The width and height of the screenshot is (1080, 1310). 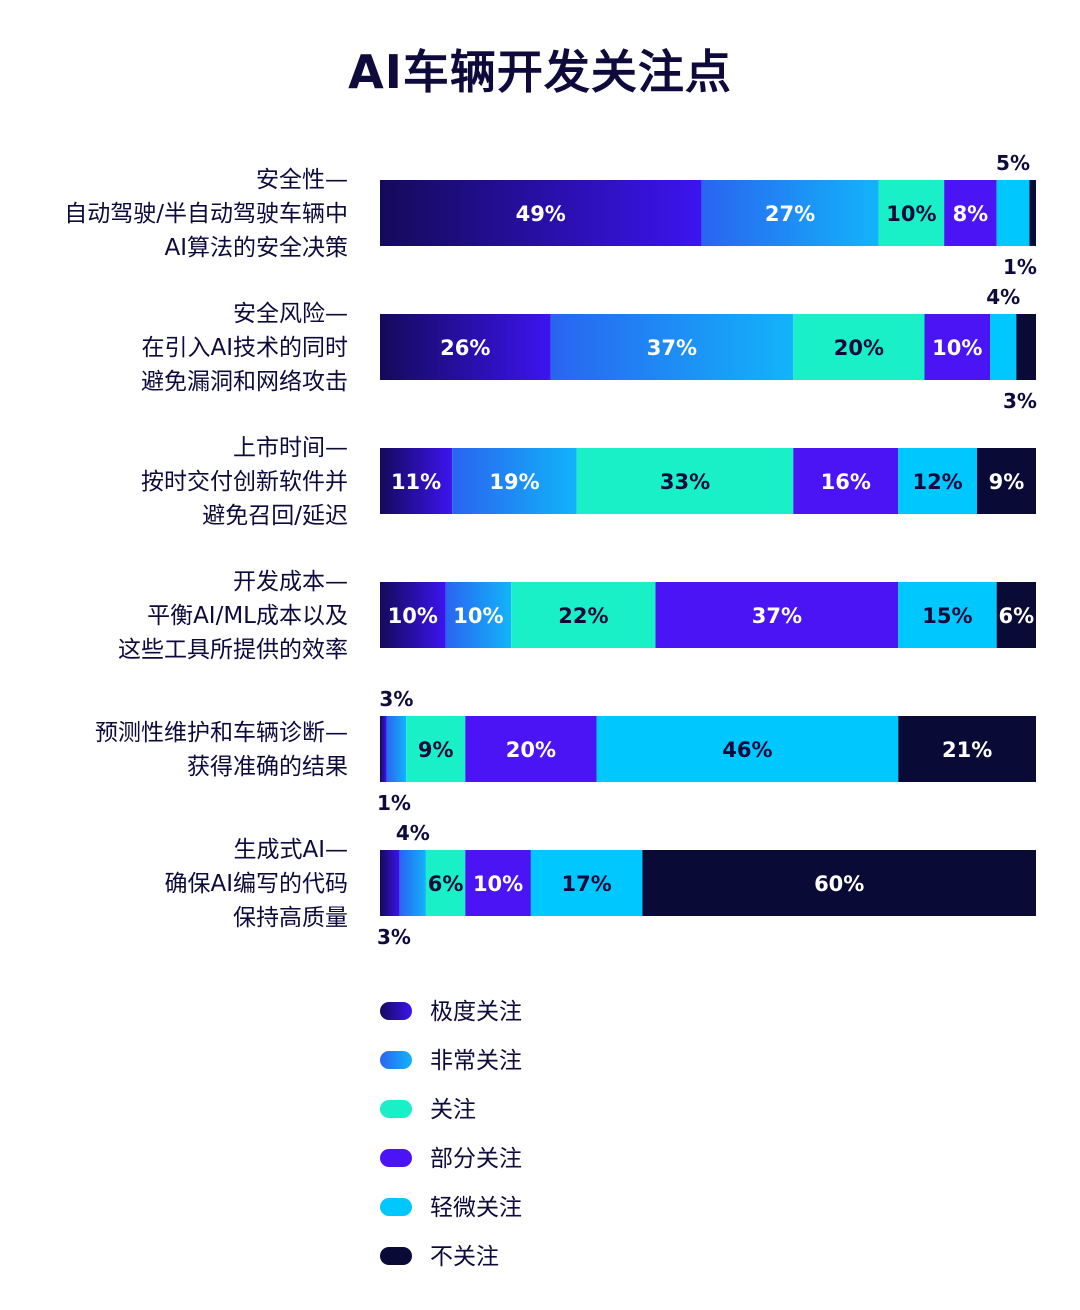 I want to click on category-label-line: 避免召回/延迟, so click(x=275, y=516).